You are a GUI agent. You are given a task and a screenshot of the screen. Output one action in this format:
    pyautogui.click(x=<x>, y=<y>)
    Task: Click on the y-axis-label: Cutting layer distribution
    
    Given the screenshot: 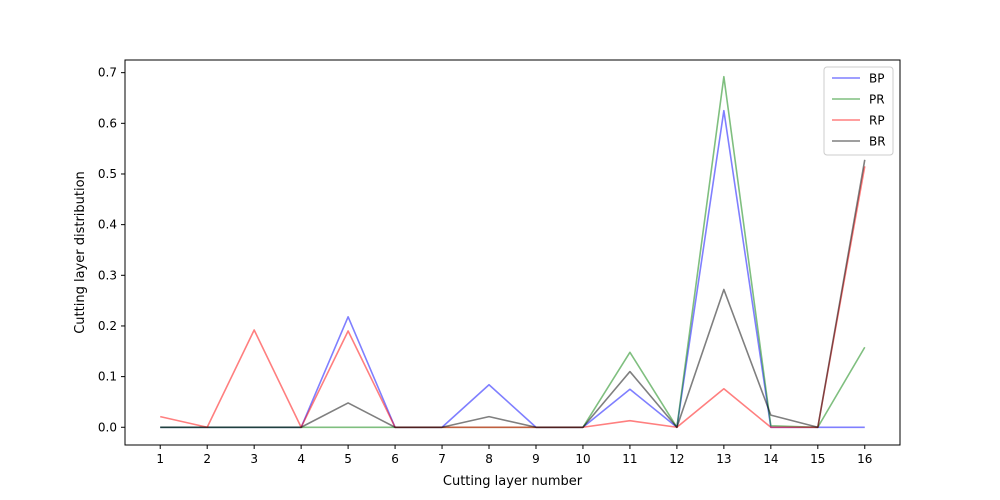 What is the action you would take?
    pyautogui.click(x=80, y=252)
    